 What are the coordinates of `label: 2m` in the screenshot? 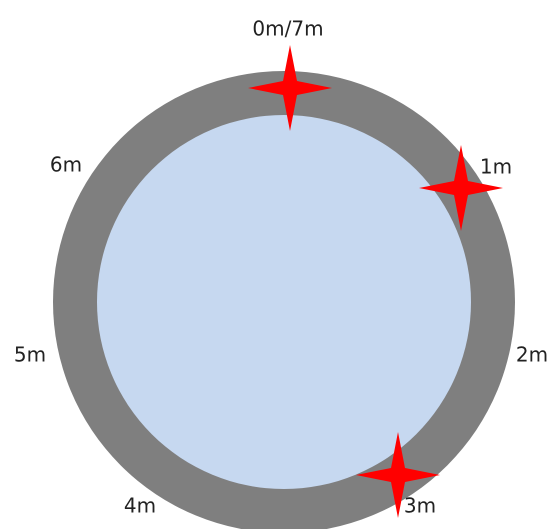 It's located at (532, 355).